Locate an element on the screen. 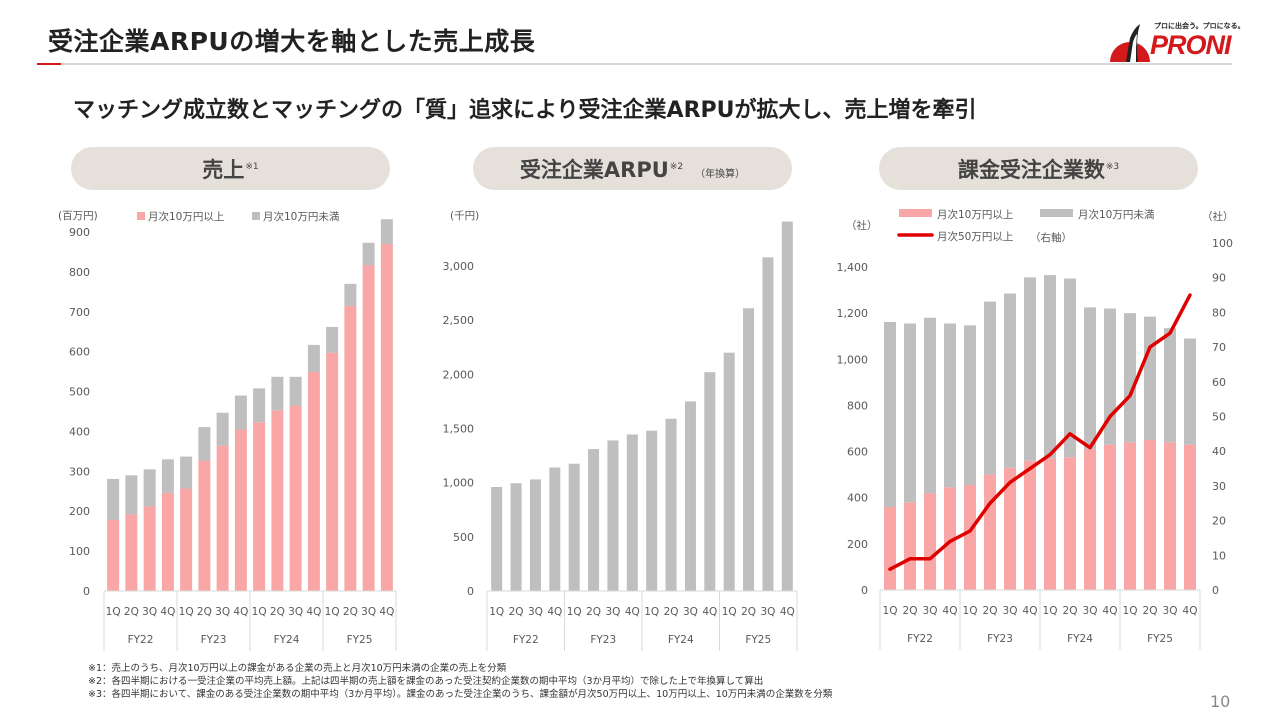  legend-label: 月次10万円未満 is located at coordinates (1116, 214).